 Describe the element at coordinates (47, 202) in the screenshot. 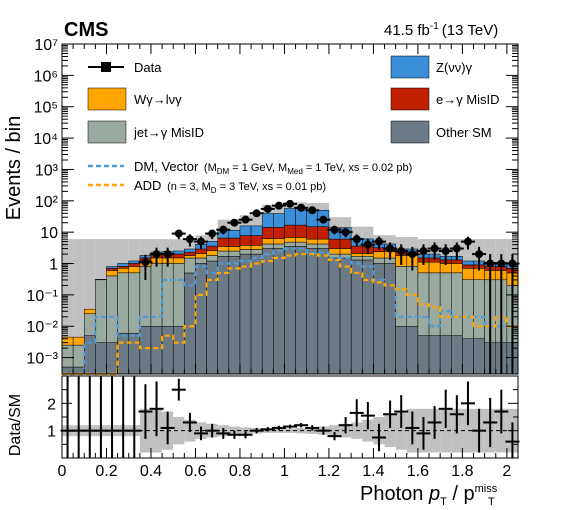

I see `y-tick-label-main: 10²` at that location.